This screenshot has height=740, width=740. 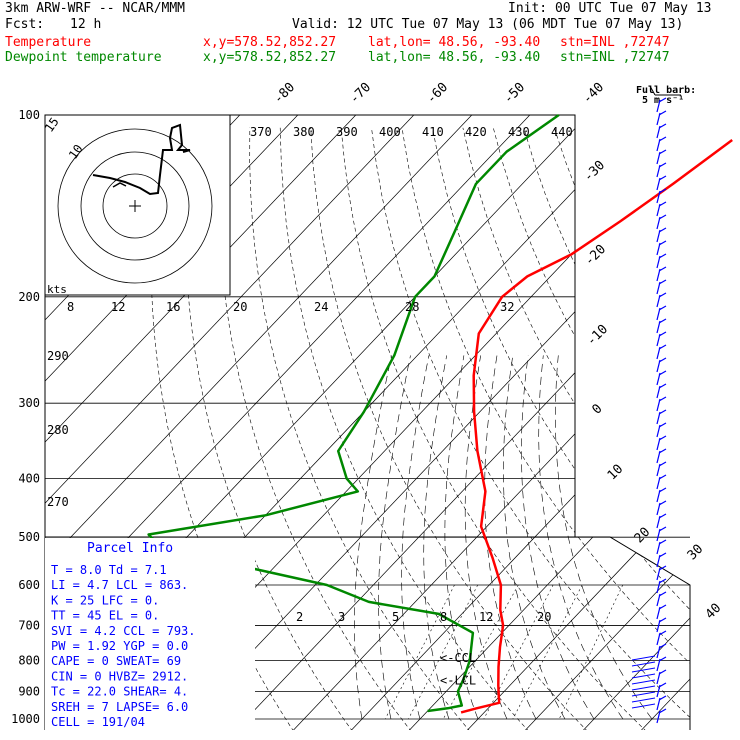 I want to click on isotherm-line, so click(x=635, y=422).